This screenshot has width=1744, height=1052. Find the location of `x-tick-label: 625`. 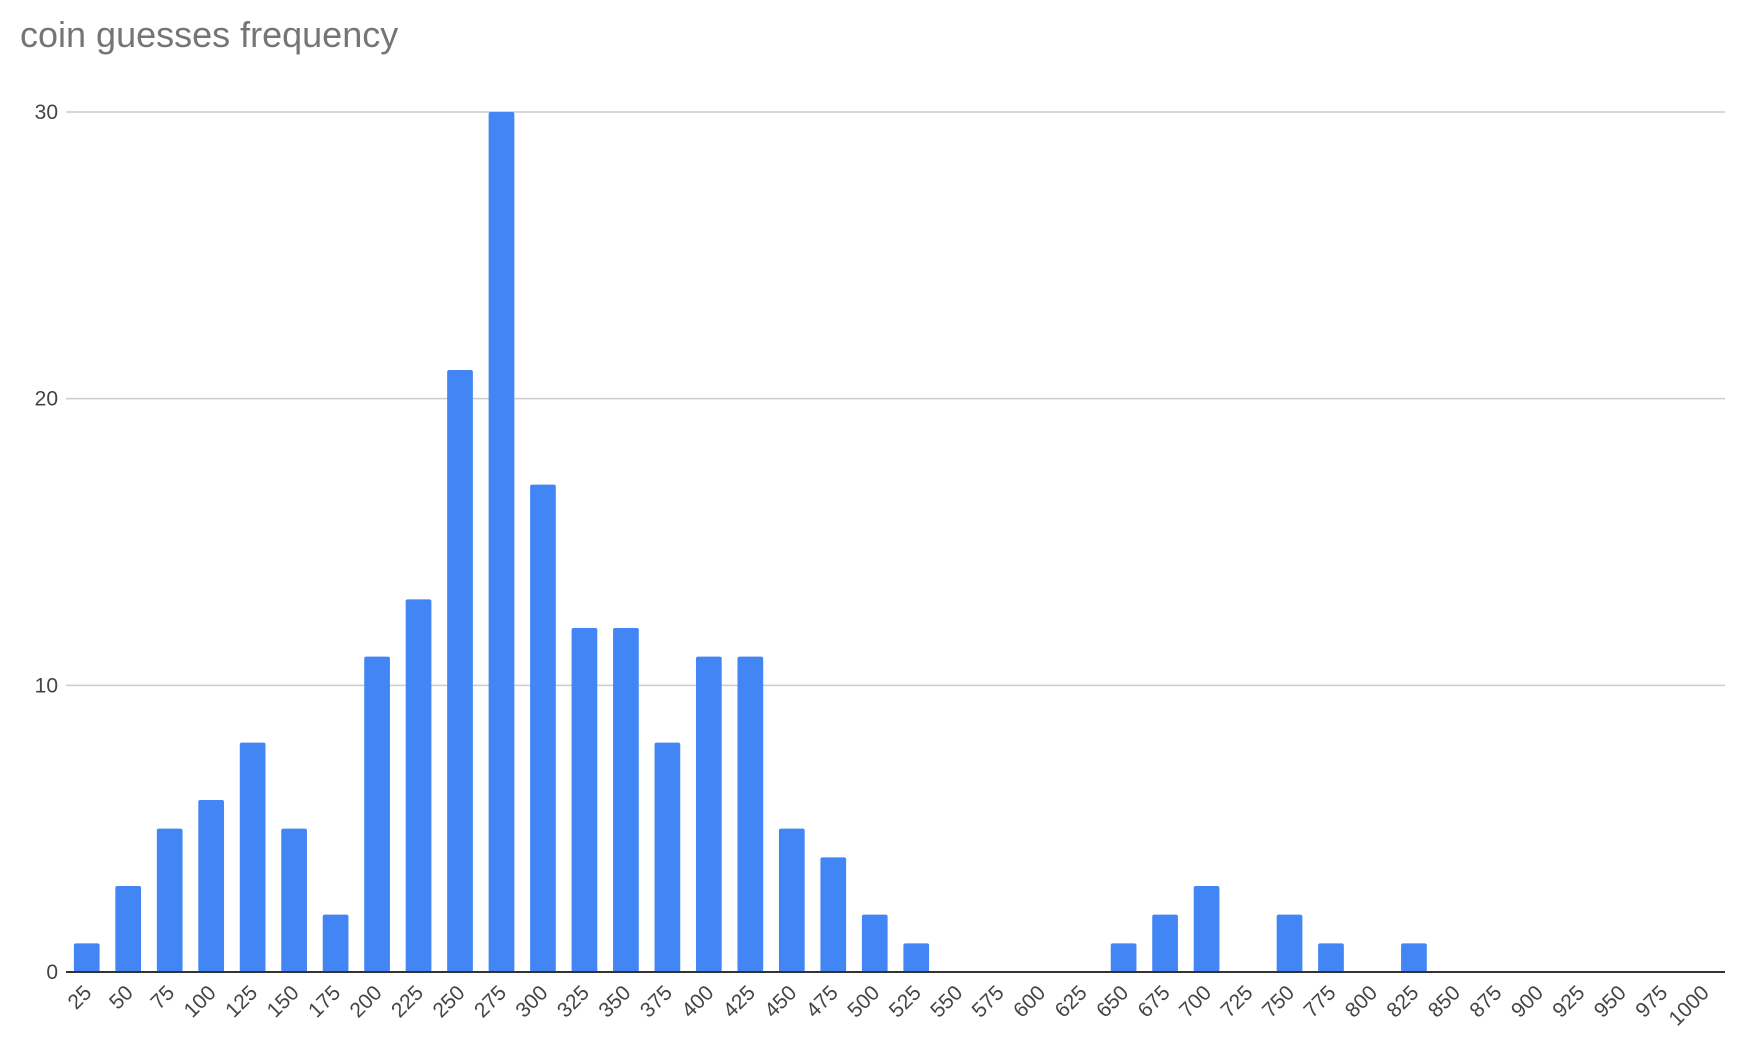

x-tick-label: 625 is located at coordinates (1071, 1001).